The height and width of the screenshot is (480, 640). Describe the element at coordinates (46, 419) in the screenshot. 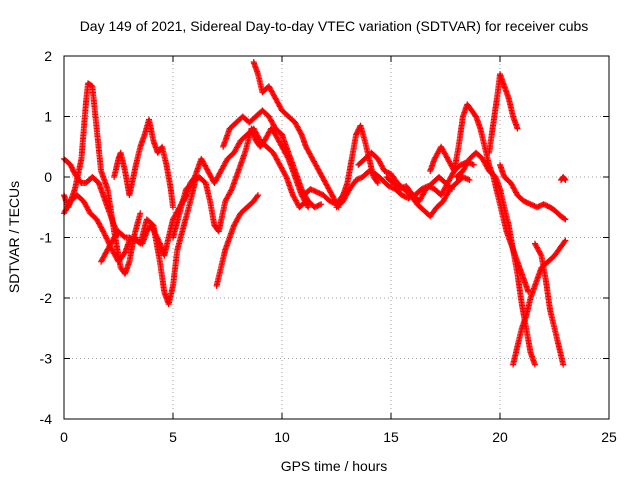

I see `y-tick-label: -4` at that location.